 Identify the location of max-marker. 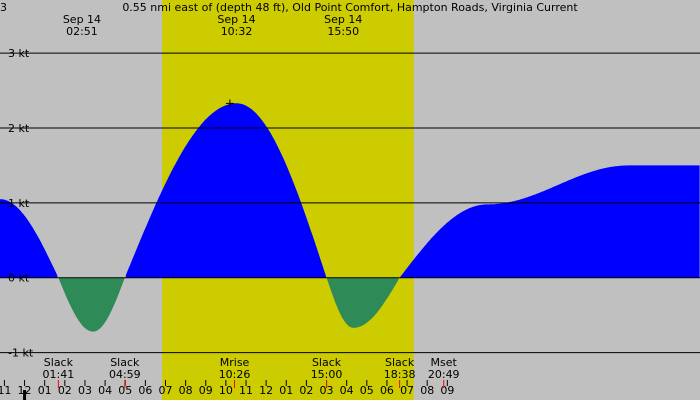
(229, 103).